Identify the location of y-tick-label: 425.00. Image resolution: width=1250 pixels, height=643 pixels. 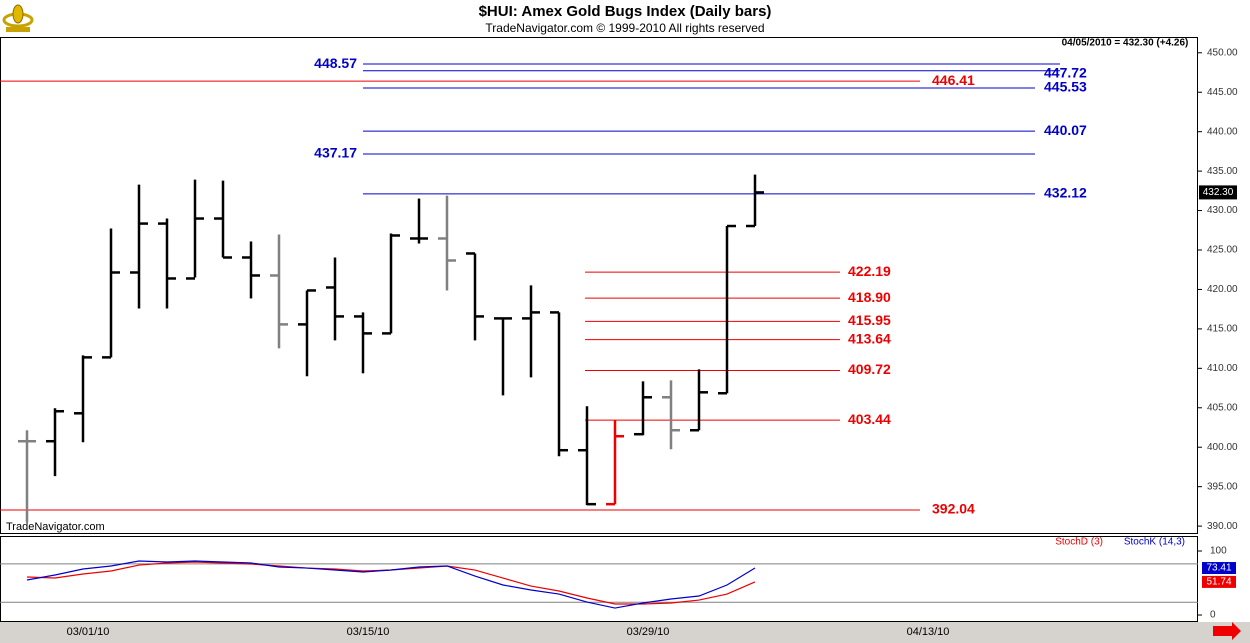
(1222, 250).